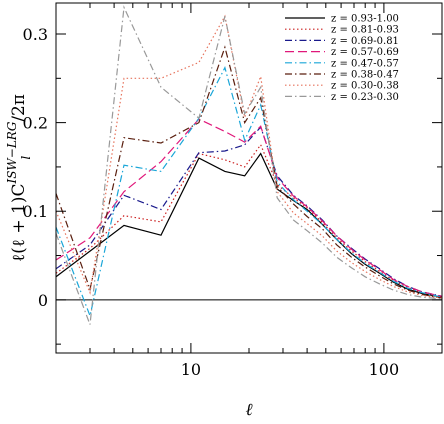 The width and height of the screenshot is (444, 424). What do you see at coordinates (26, 158) in the screenshot?
I see `y-axis-label-subscript: l` at bounding box center [26, 158].